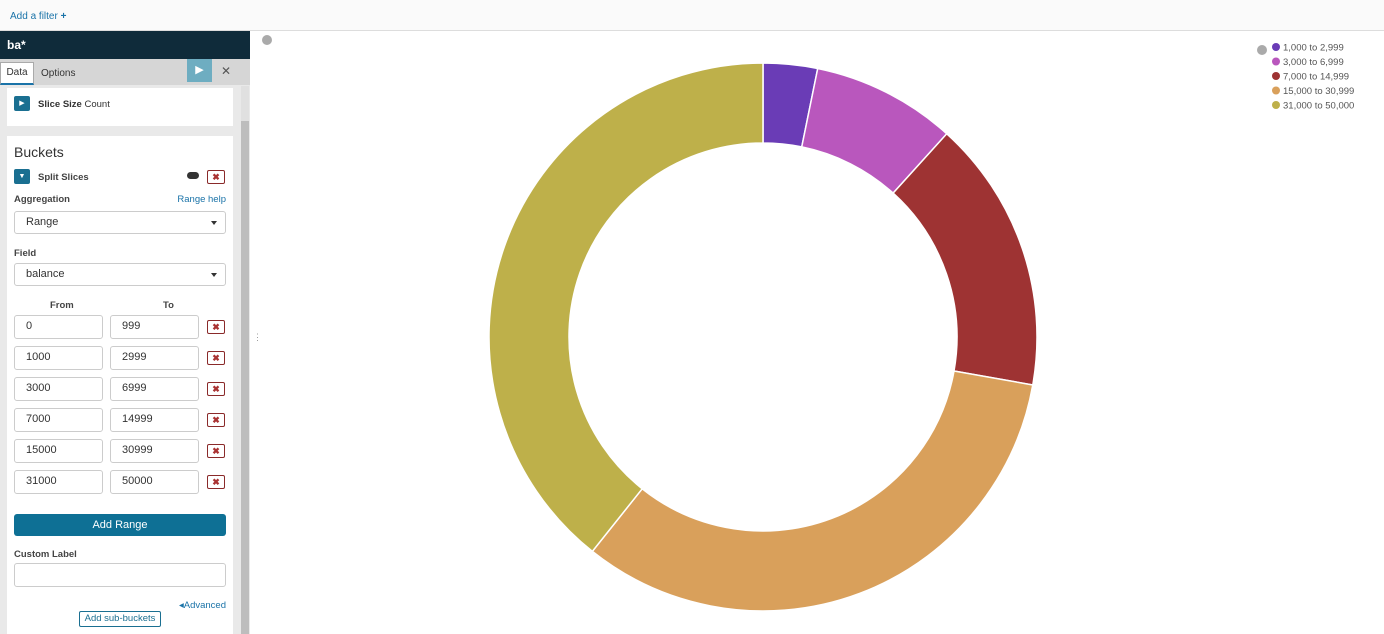 Image resolution: width=1384 pixels, height=634 pixels. What do you see at coordinates (39, 152) in the screenshot?
I see `buckets-title: Buckets` at bounding box center [39, 152].